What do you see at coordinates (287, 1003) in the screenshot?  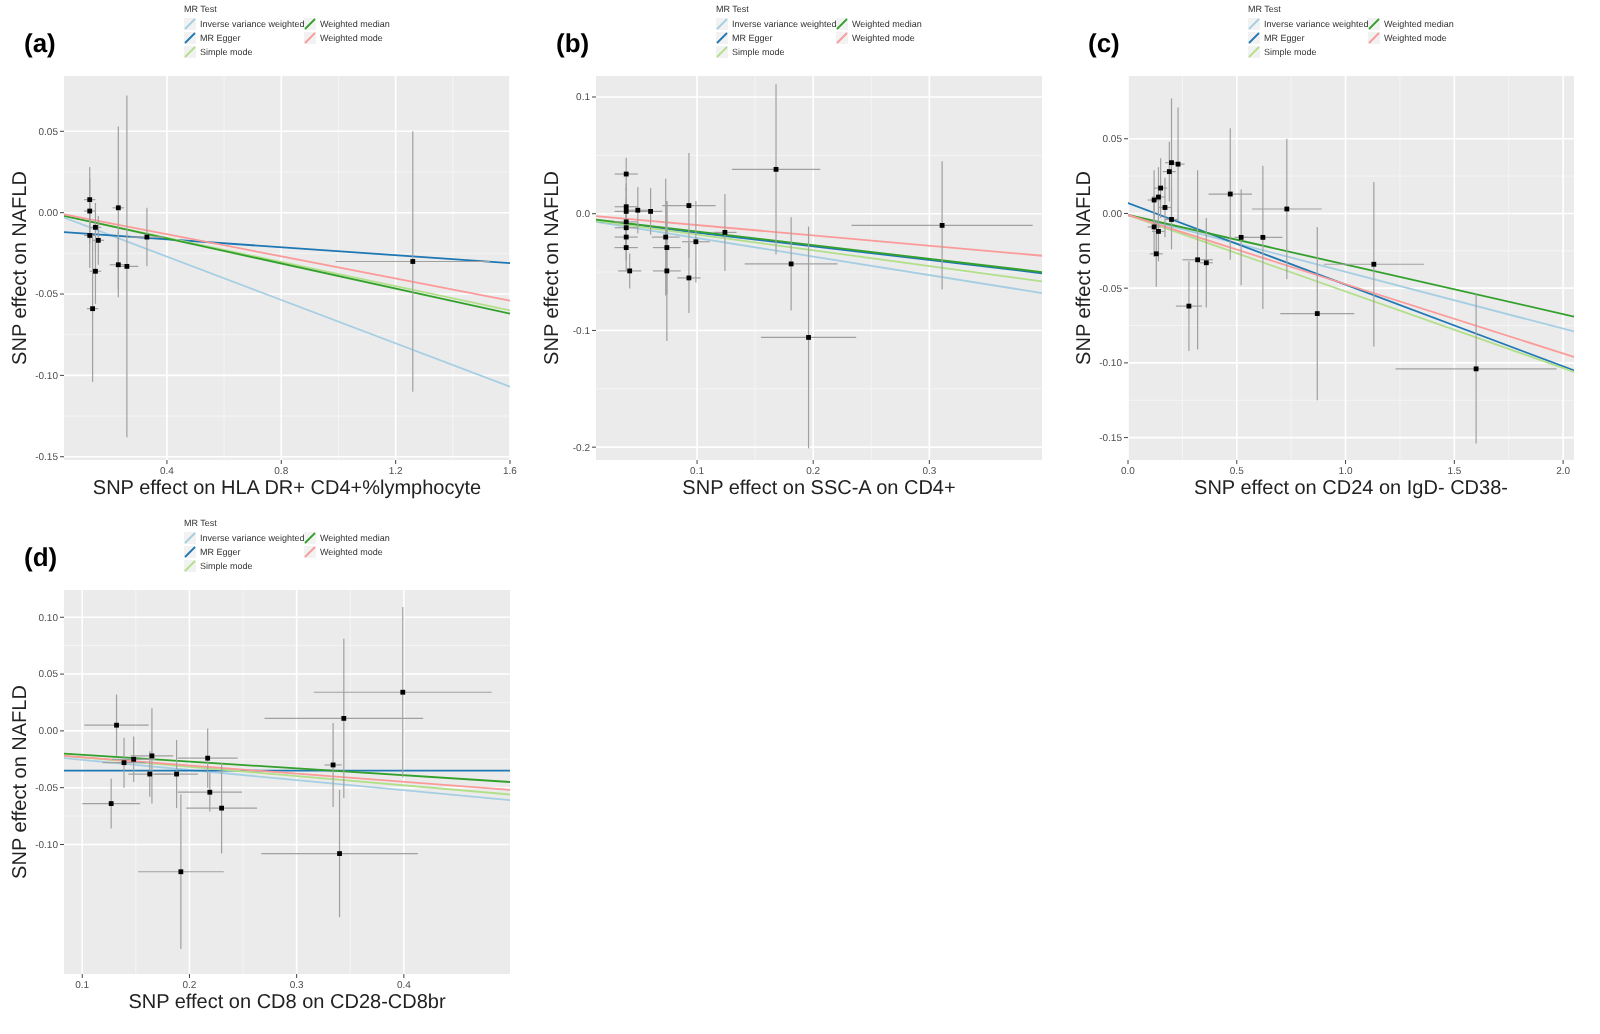 I see `x-axis-title: SNP effect on CD8 on CD28-CD8br` at bounding box center [287, 1003].